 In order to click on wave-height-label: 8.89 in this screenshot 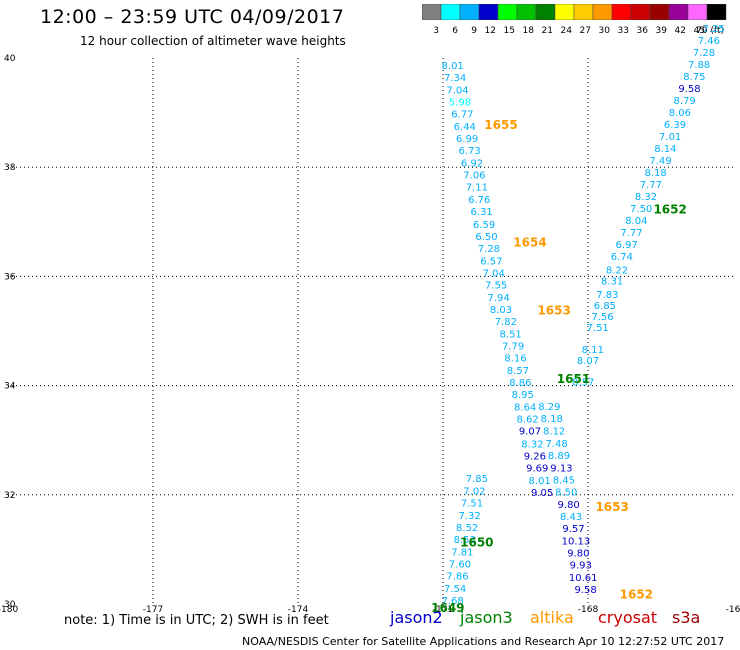, I will do `click(559, 456)`.